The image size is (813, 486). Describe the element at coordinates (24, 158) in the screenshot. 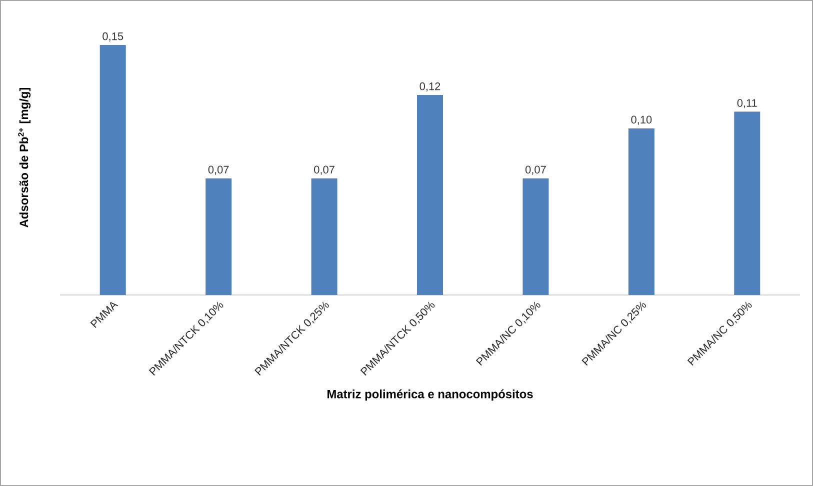

I see `text: Adsorsão de Pb$^{2+}$ [mg/g]` at that location.